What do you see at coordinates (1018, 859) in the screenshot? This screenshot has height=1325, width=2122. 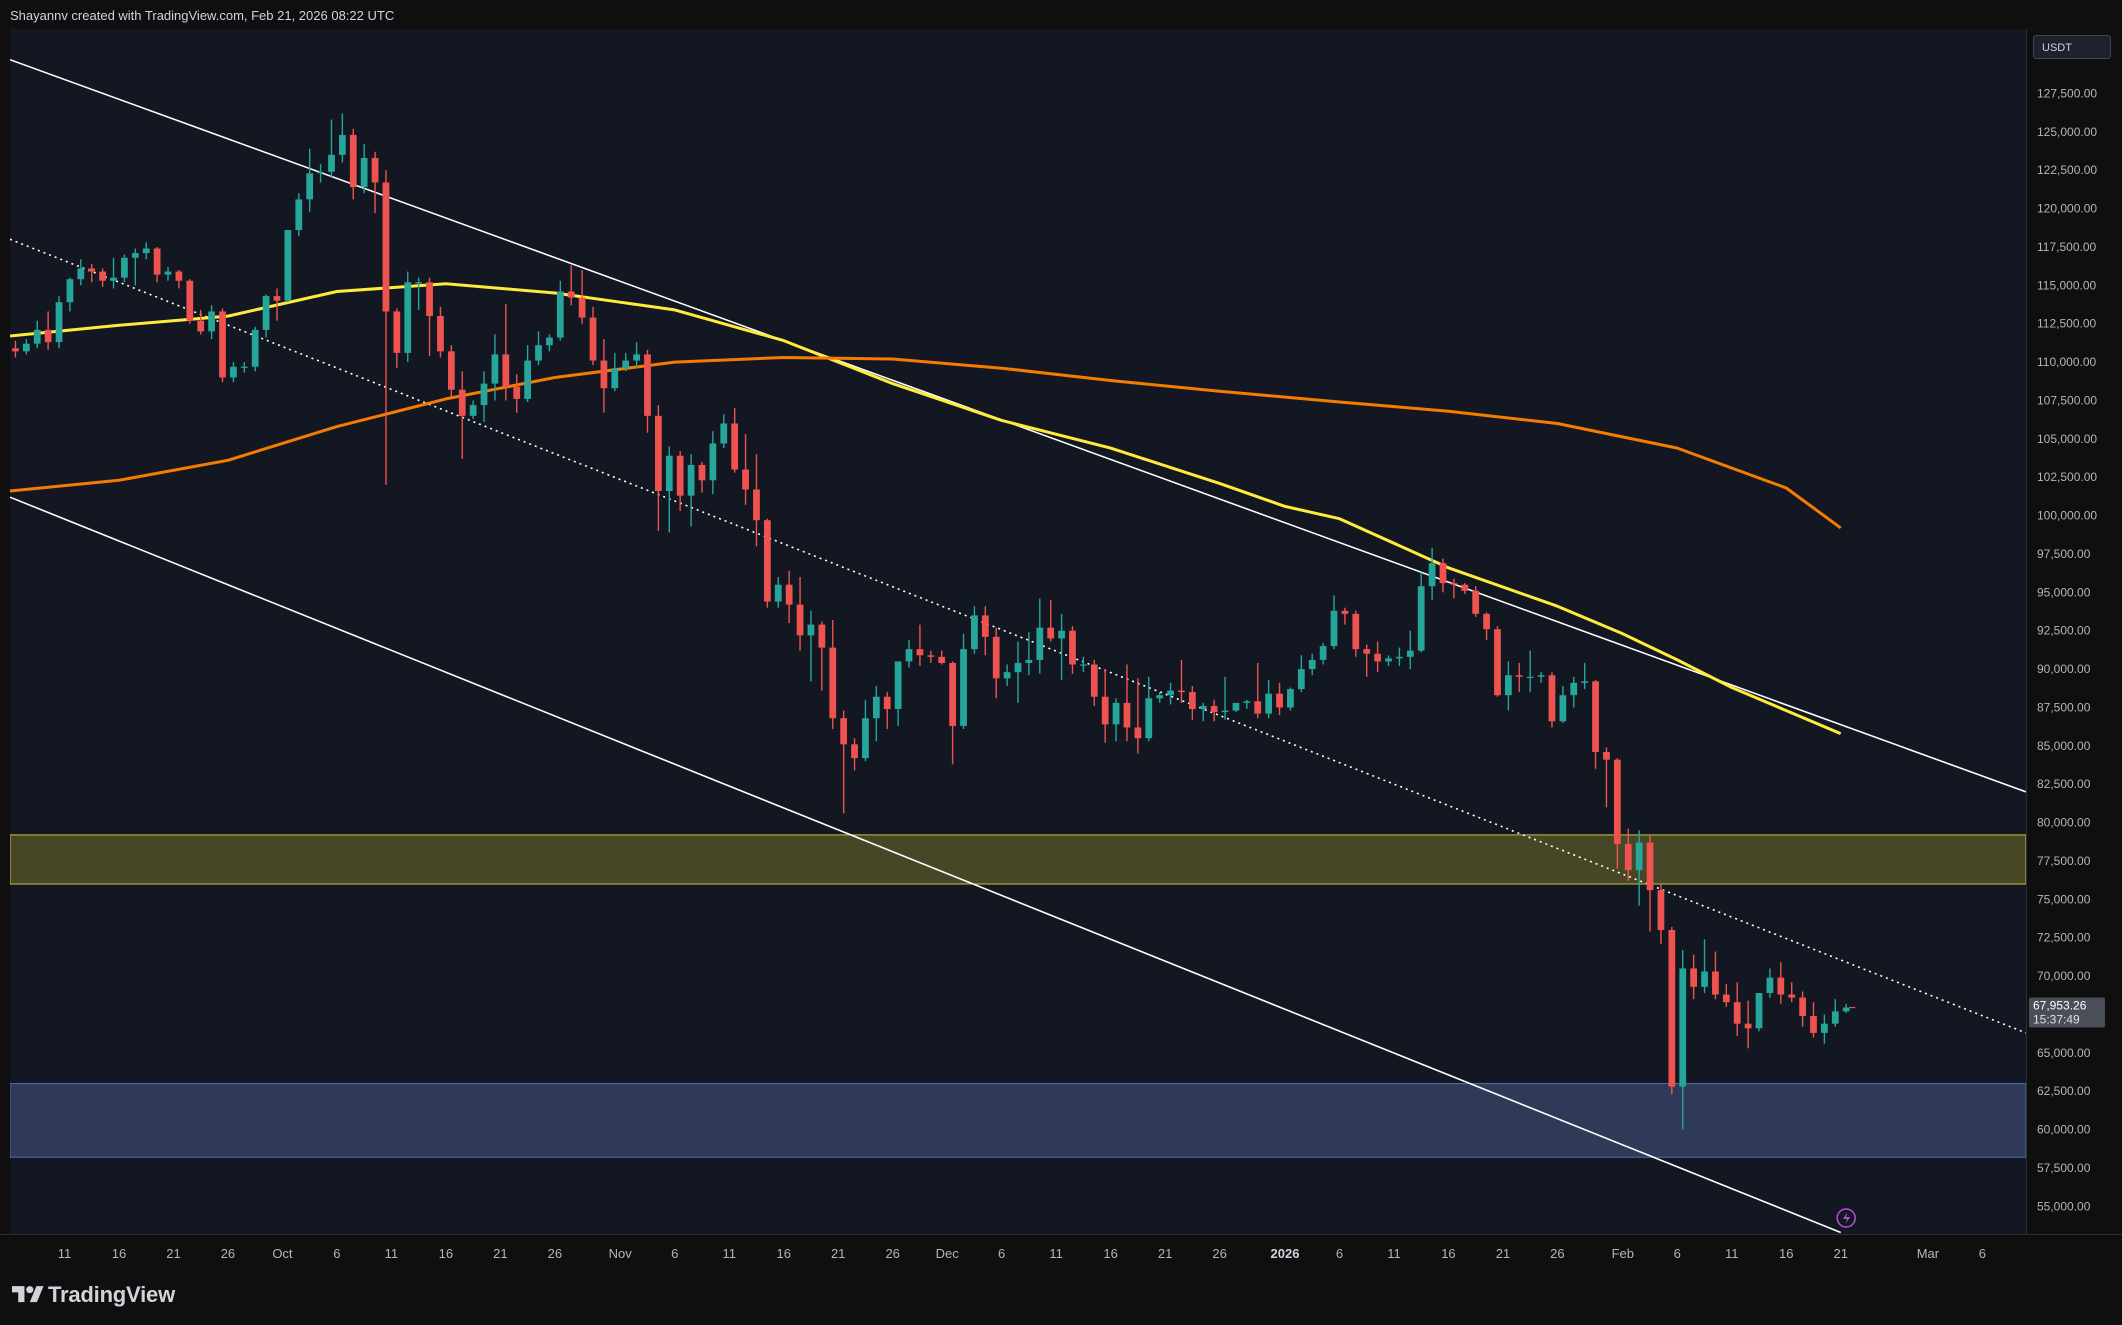 I see `supply-zone` at bounding box center [1018, 859].